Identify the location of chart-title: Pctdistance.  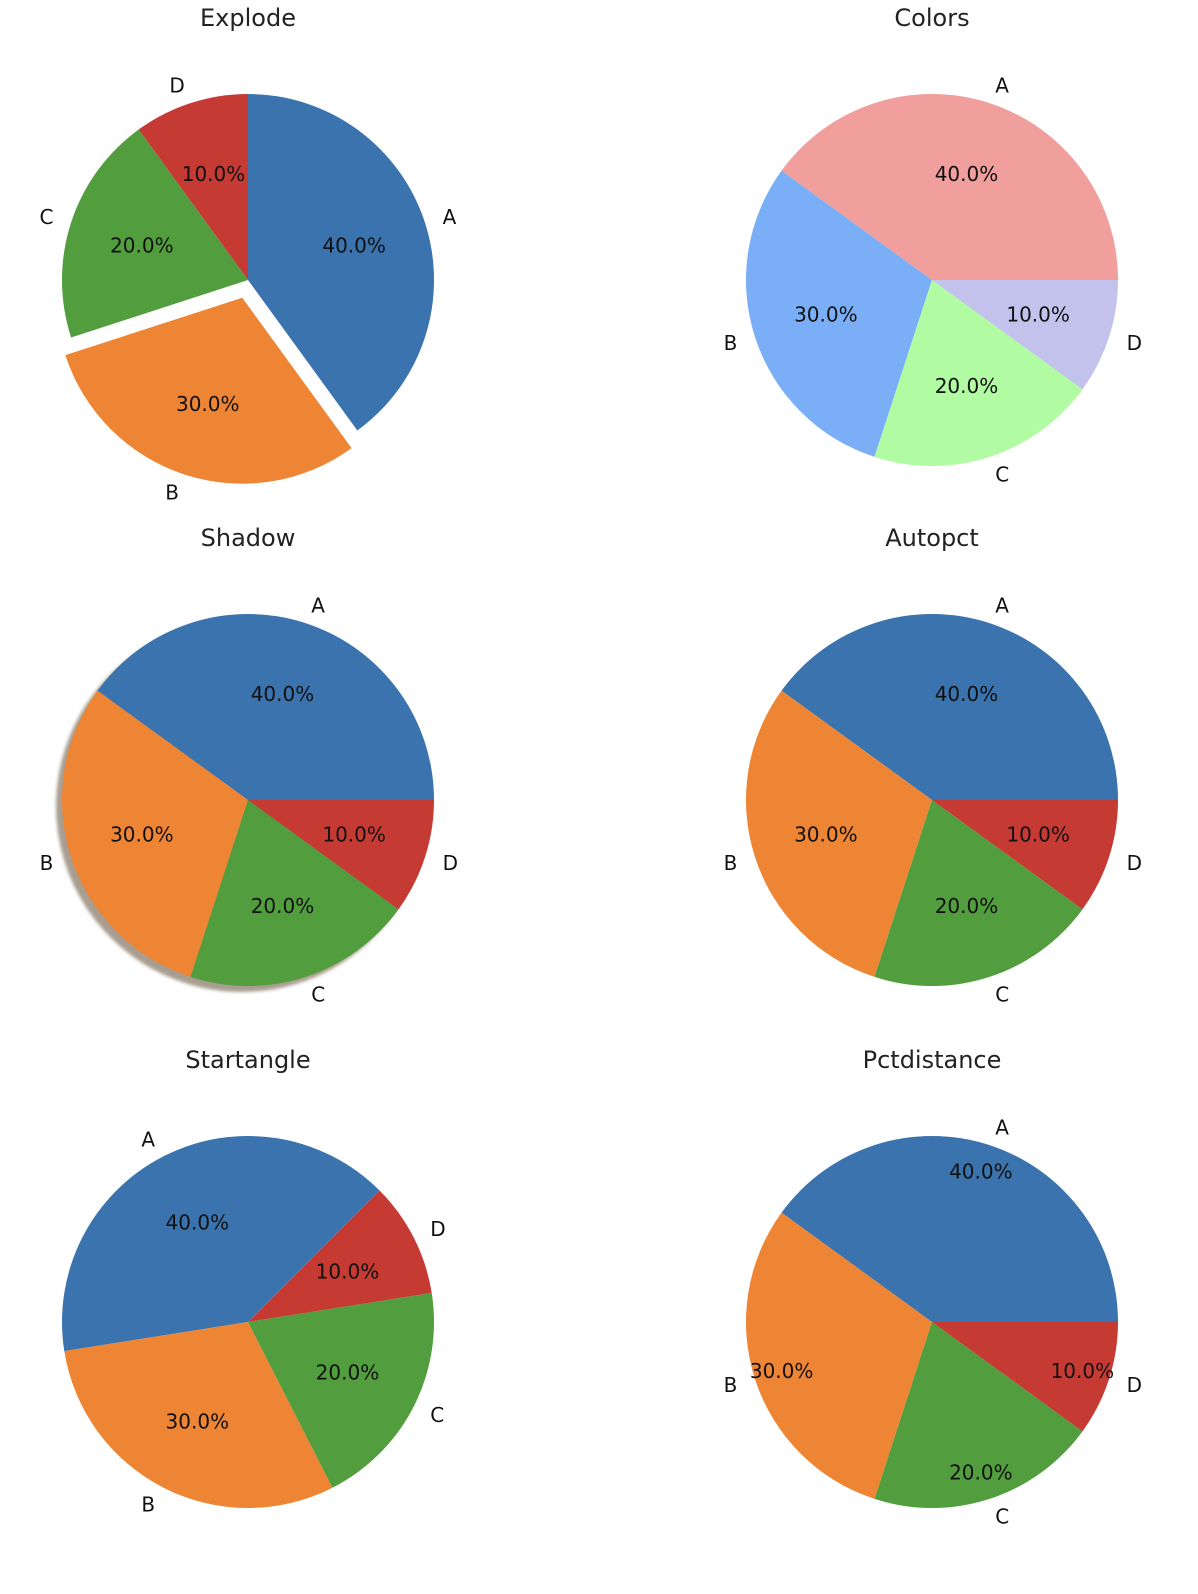
(932, 1060).